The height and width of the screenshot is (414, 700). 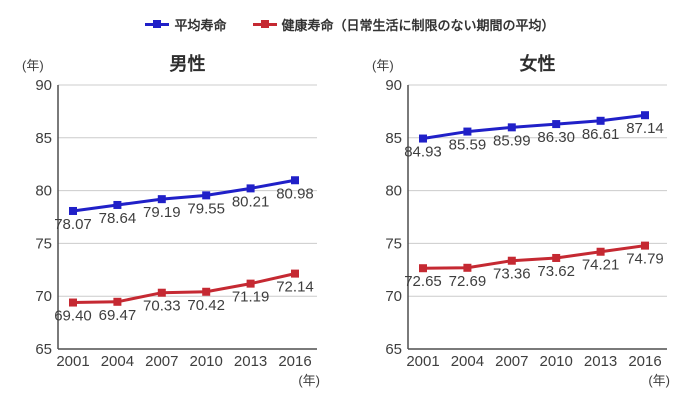 I want to click on chart-legend: 平均寿命 健康寿命（日常生活に制限のない期間の平均）, so click(x=350, y=24).